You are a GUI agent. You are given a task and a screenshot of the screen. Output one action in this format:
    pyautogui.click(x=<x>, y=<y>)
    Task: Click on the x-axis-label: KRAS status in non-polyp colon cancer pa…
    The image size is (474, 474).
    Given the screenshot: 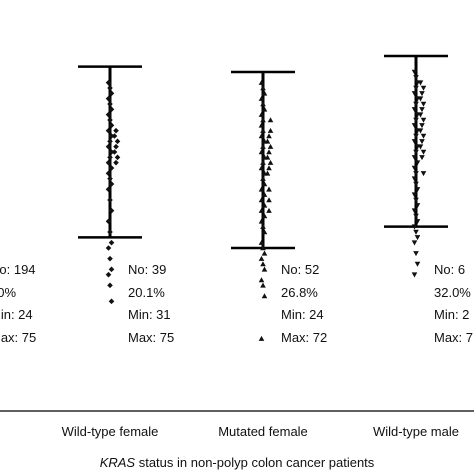 What is the action you would take?
    pyautogui.click(x=237, y=462)
    